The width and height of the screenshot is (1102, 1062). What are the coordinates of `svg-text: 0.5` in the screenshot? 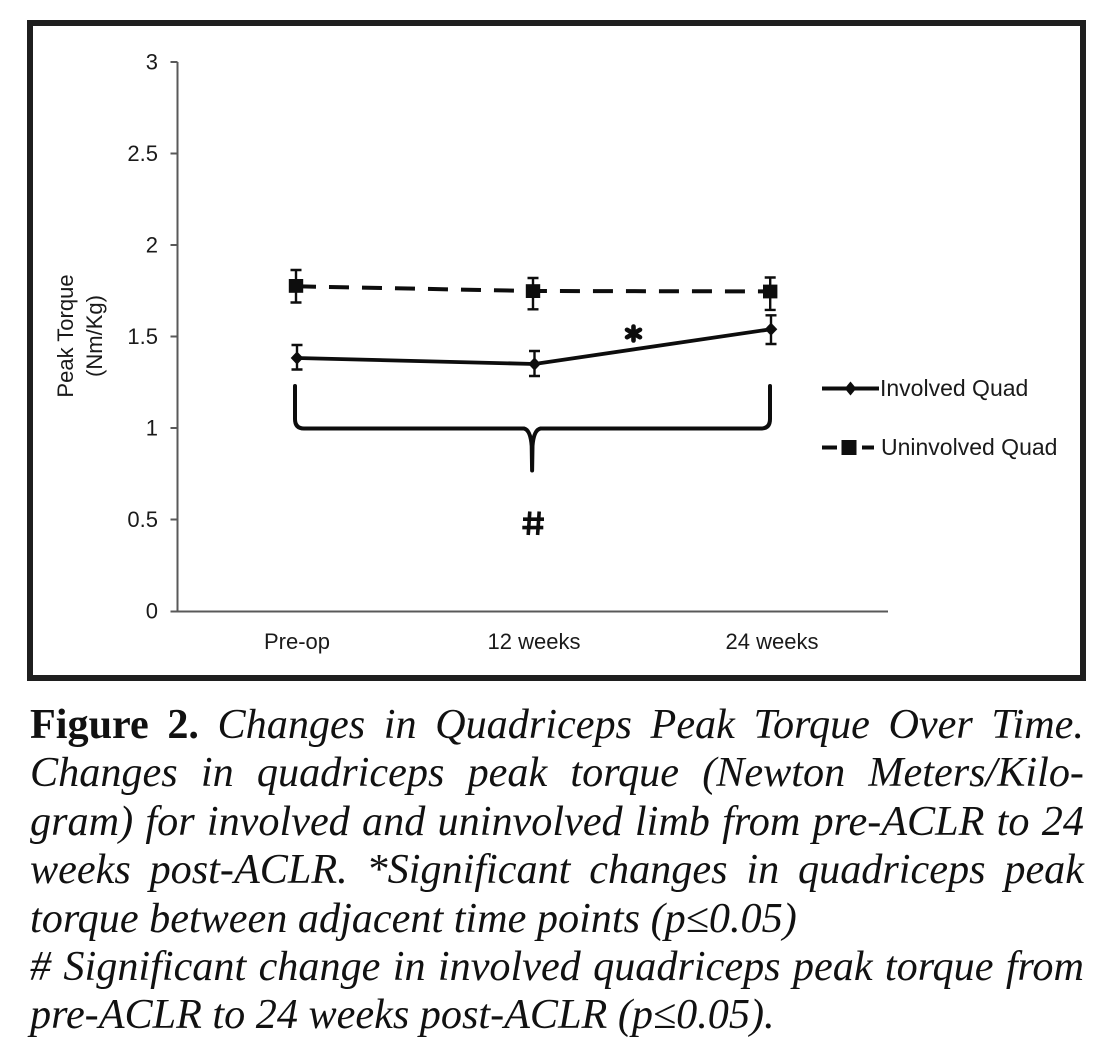 It's located at (142, 519).